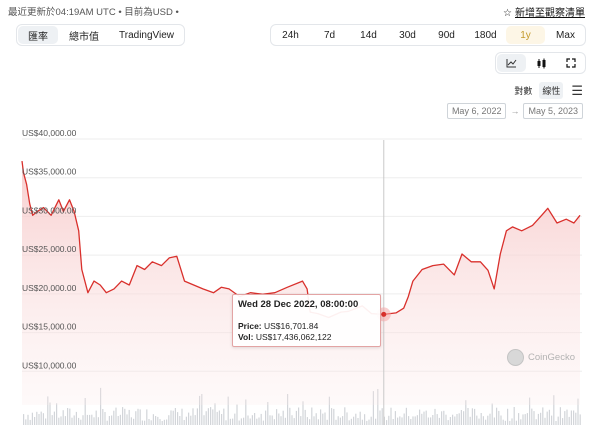  I want to click on fullscreen-icon, so click(570, 63).